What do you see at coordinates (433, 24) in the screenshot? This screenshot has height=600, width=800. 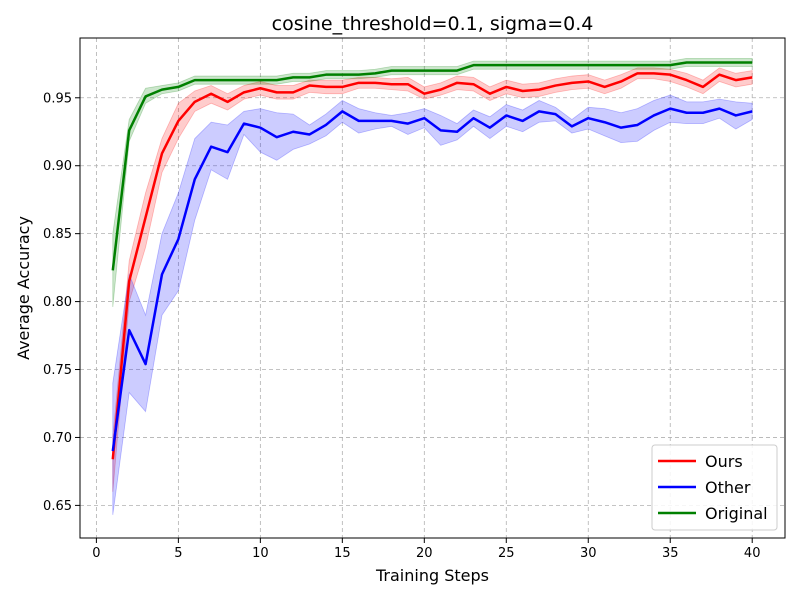 I see `chart-title: cosine_threshold=0.1, sigma=0.4` at bounding box center [433, 24].